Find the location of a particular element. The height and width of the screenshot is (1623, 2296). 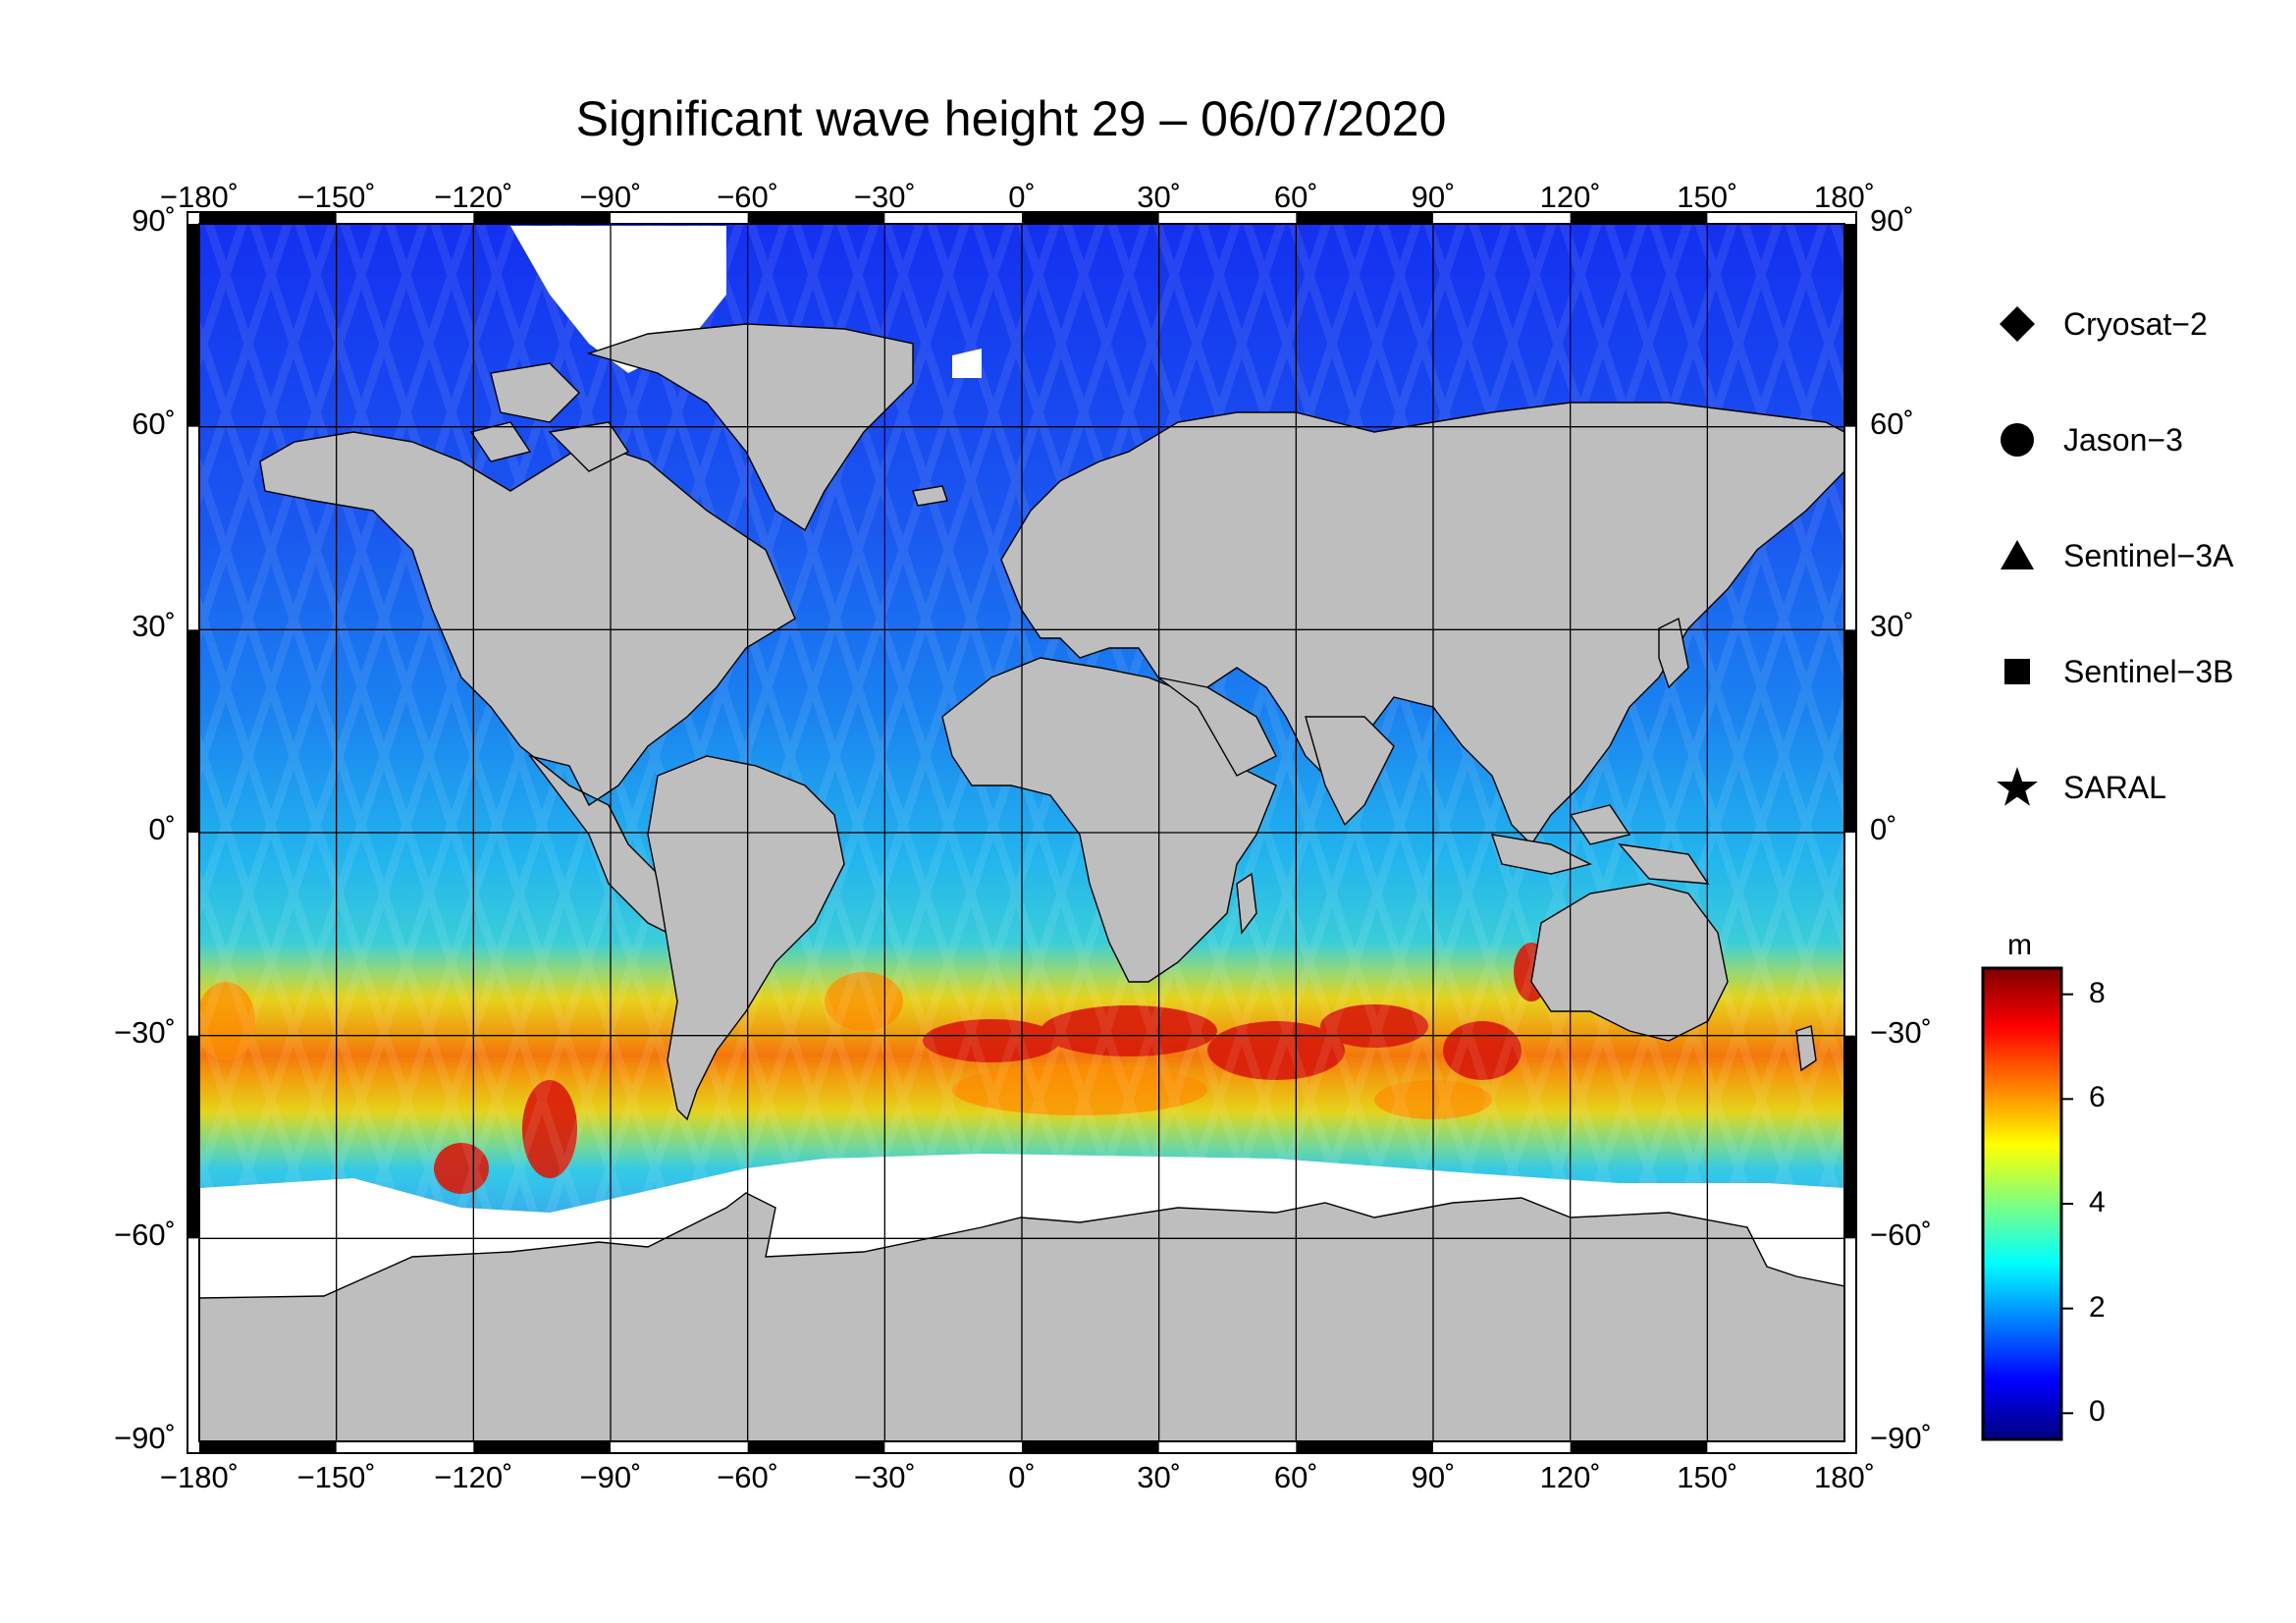

colorbar-tick-label: 8 is located at coordinates (2097, 992).